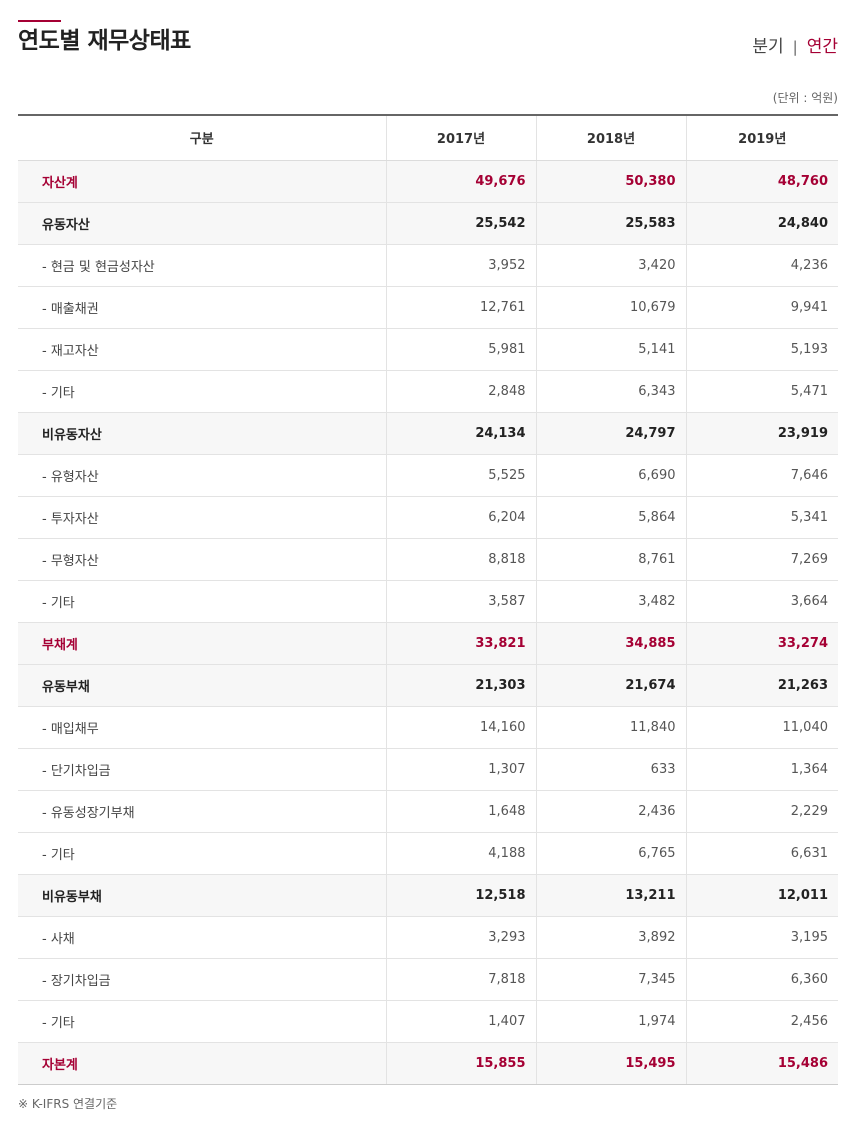 The image size is (860, 1127). I want to click on table-row: - 유형자산 5,525 6,690 7,646, so click(428, 475).